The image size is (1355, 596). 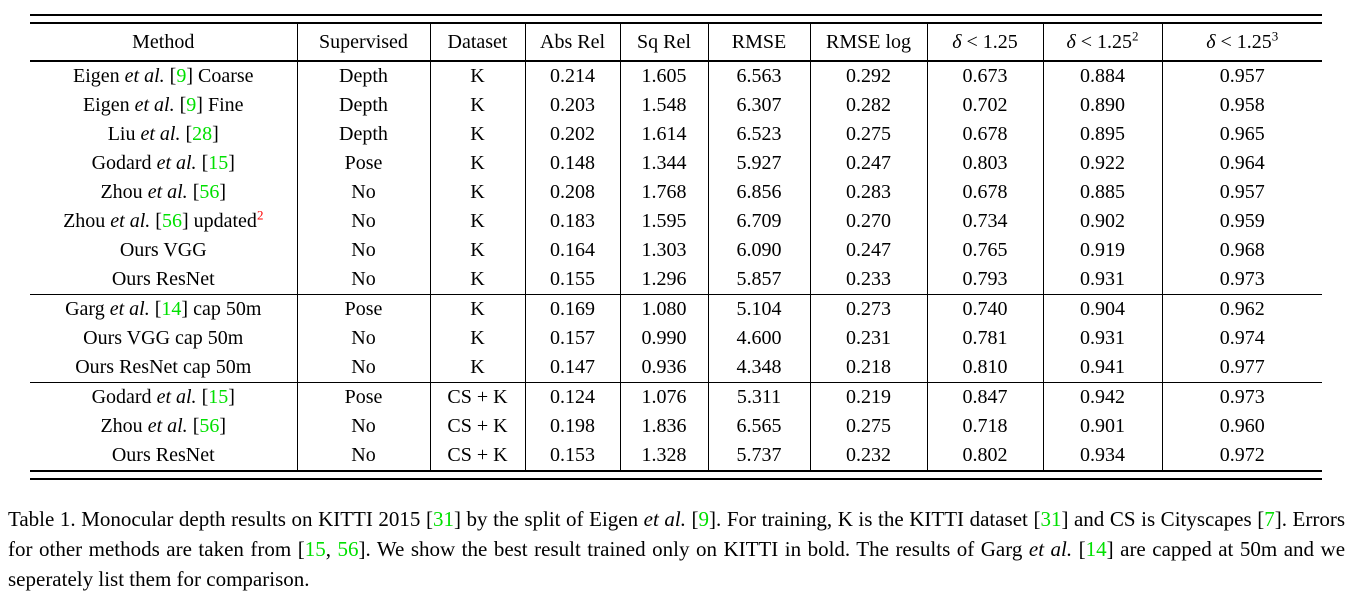 I want to click on supervised-cell: Pose, so click(x=364, y=163).